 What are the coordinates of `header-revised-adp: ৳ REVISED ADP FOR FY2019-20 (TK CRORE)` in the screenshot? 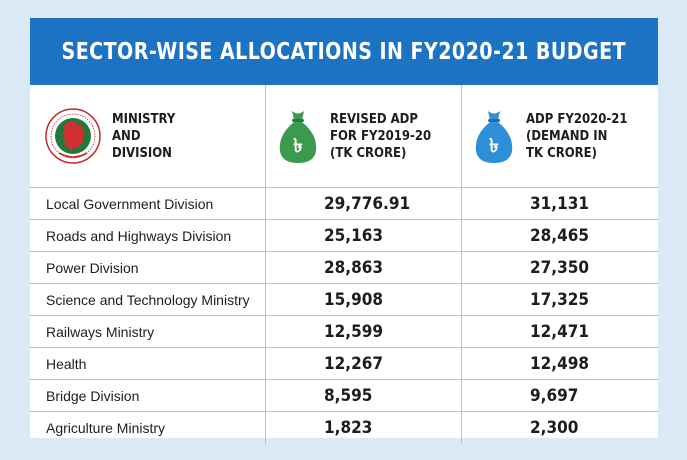 It's located at (364, 136).